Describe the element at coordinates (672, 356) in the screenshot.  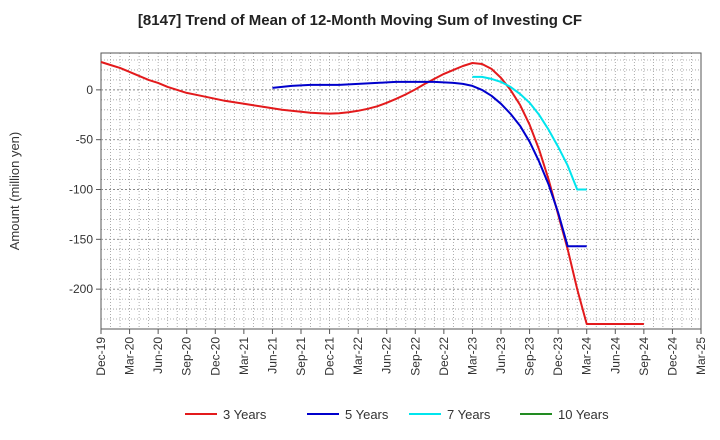
I see `x-tick-label: Dec-24` at that location.